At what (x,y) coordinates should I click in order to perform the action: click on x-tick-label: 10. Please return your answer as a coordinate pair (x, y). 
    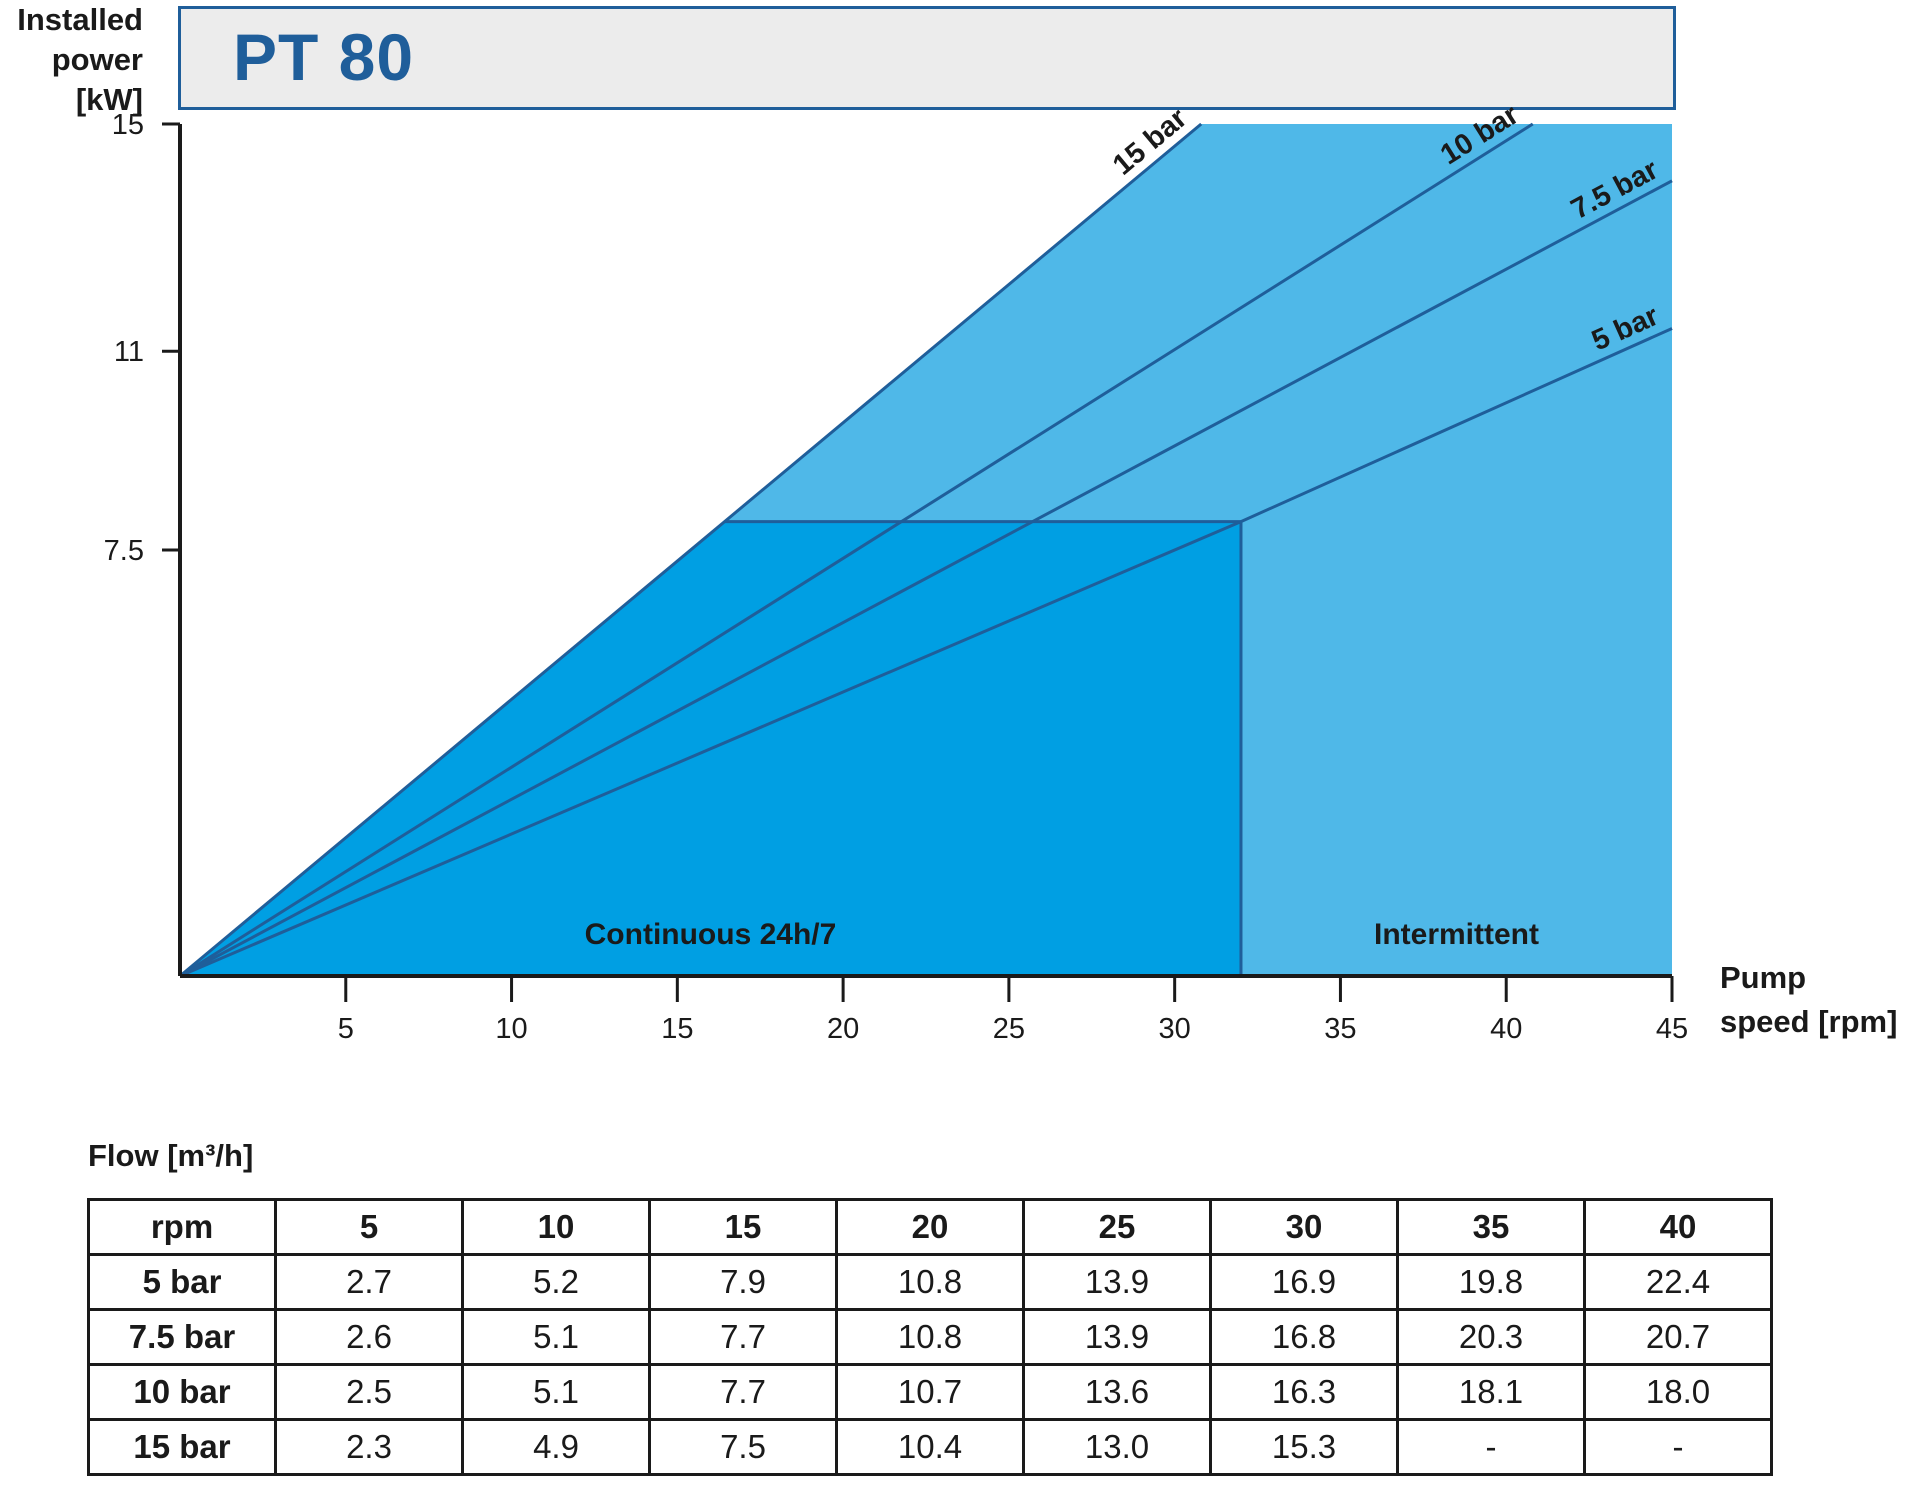
    Looking at the image, I should click on (511, 1029).